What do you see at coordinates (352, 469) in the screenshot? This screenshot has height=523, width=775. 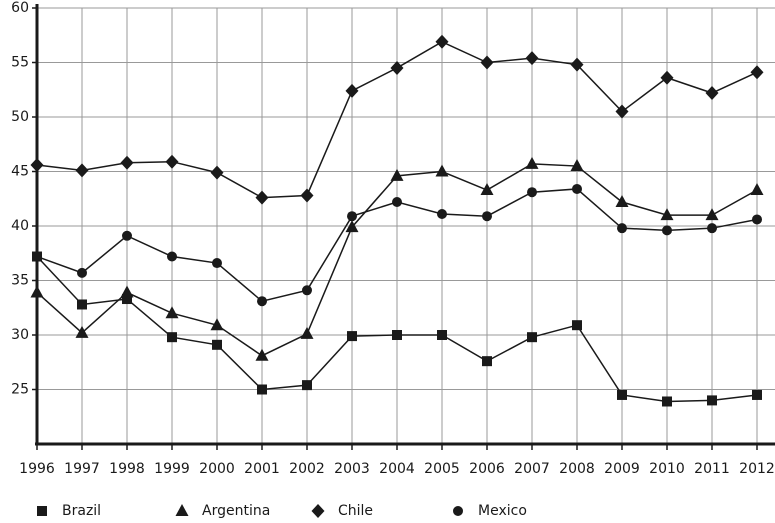 I see `x-tick-label: 2003` at bounding box center [352, 469].